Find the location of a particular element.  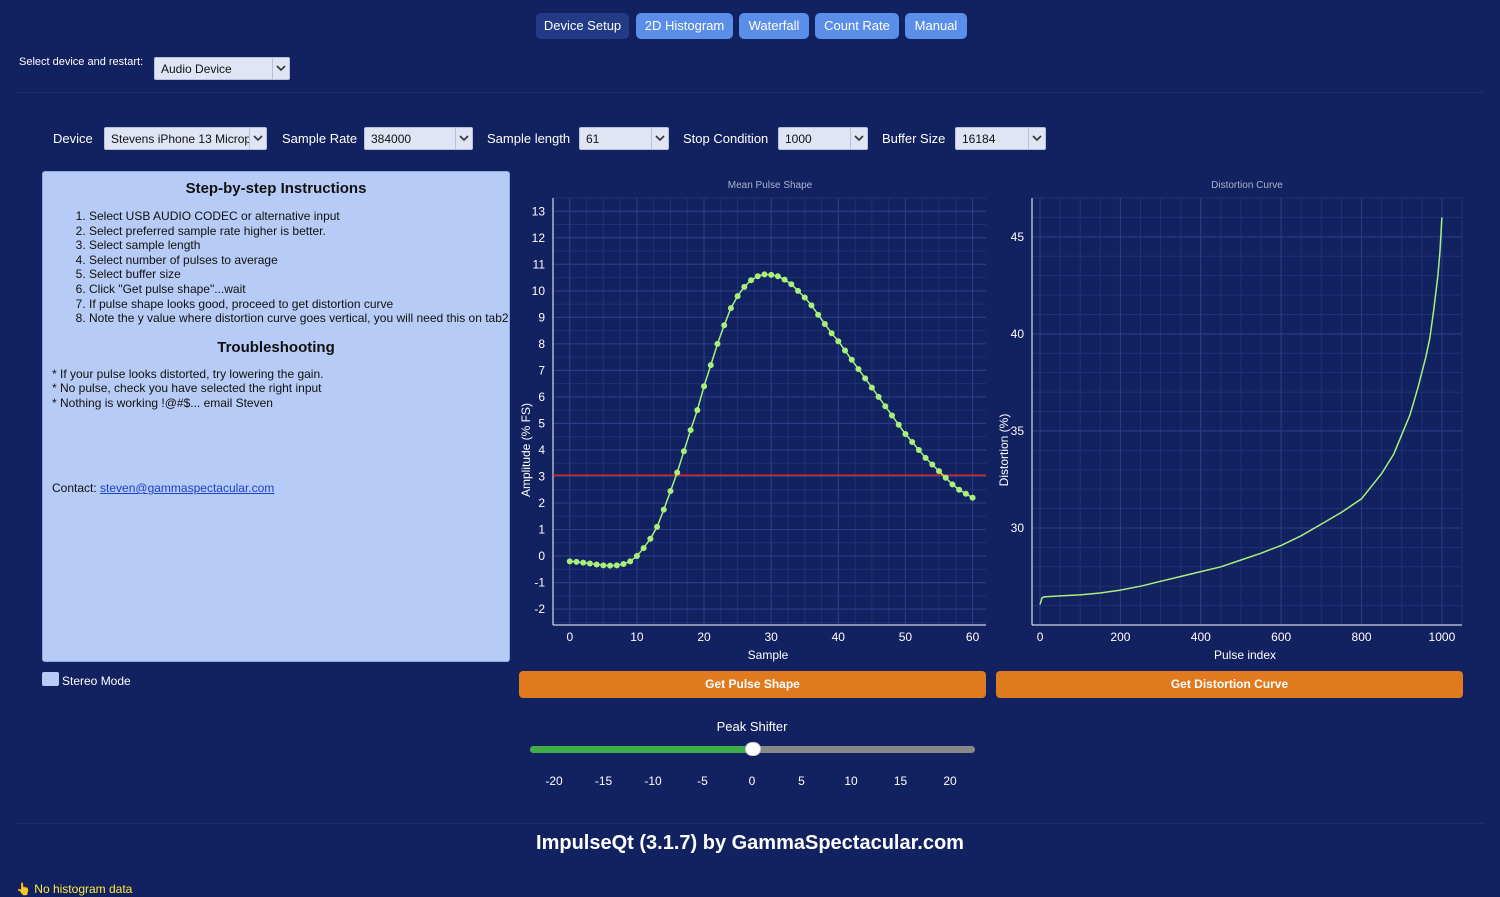

sample-length-label: Sample length is located at coordinates (529, 138).